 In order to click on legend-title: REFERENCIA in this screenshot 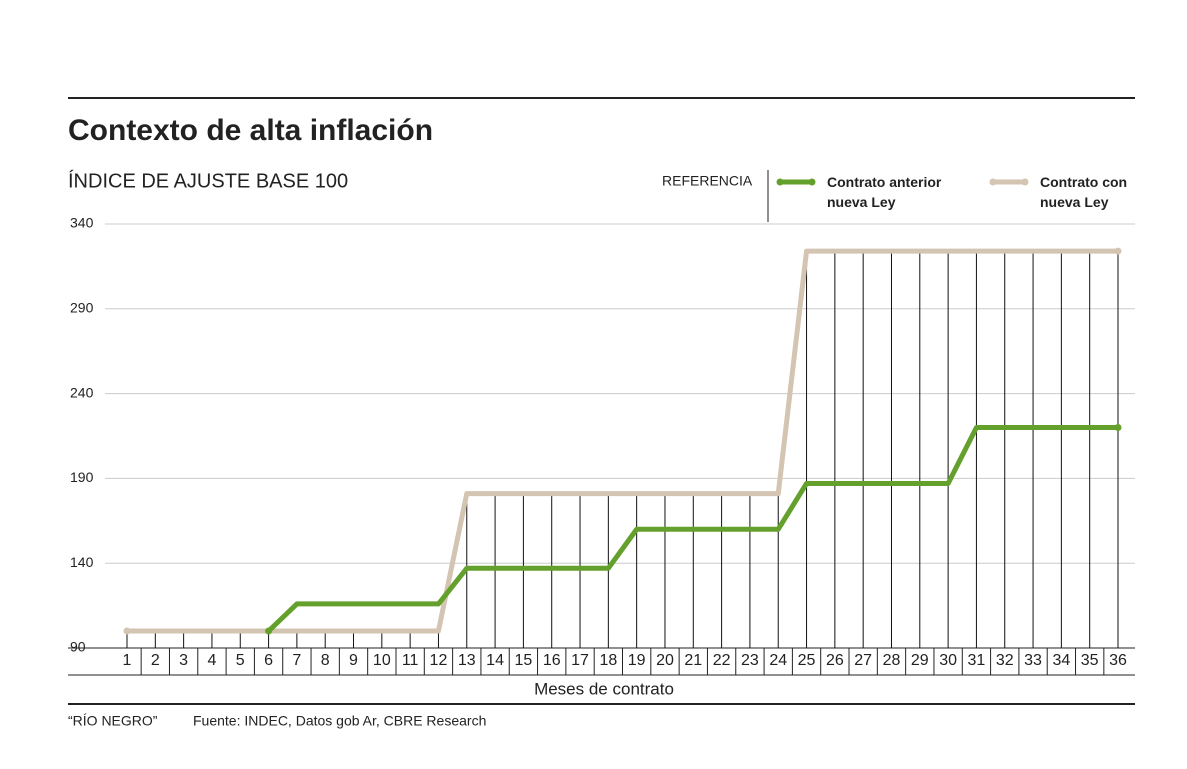, I will do `click(707, 181)`.